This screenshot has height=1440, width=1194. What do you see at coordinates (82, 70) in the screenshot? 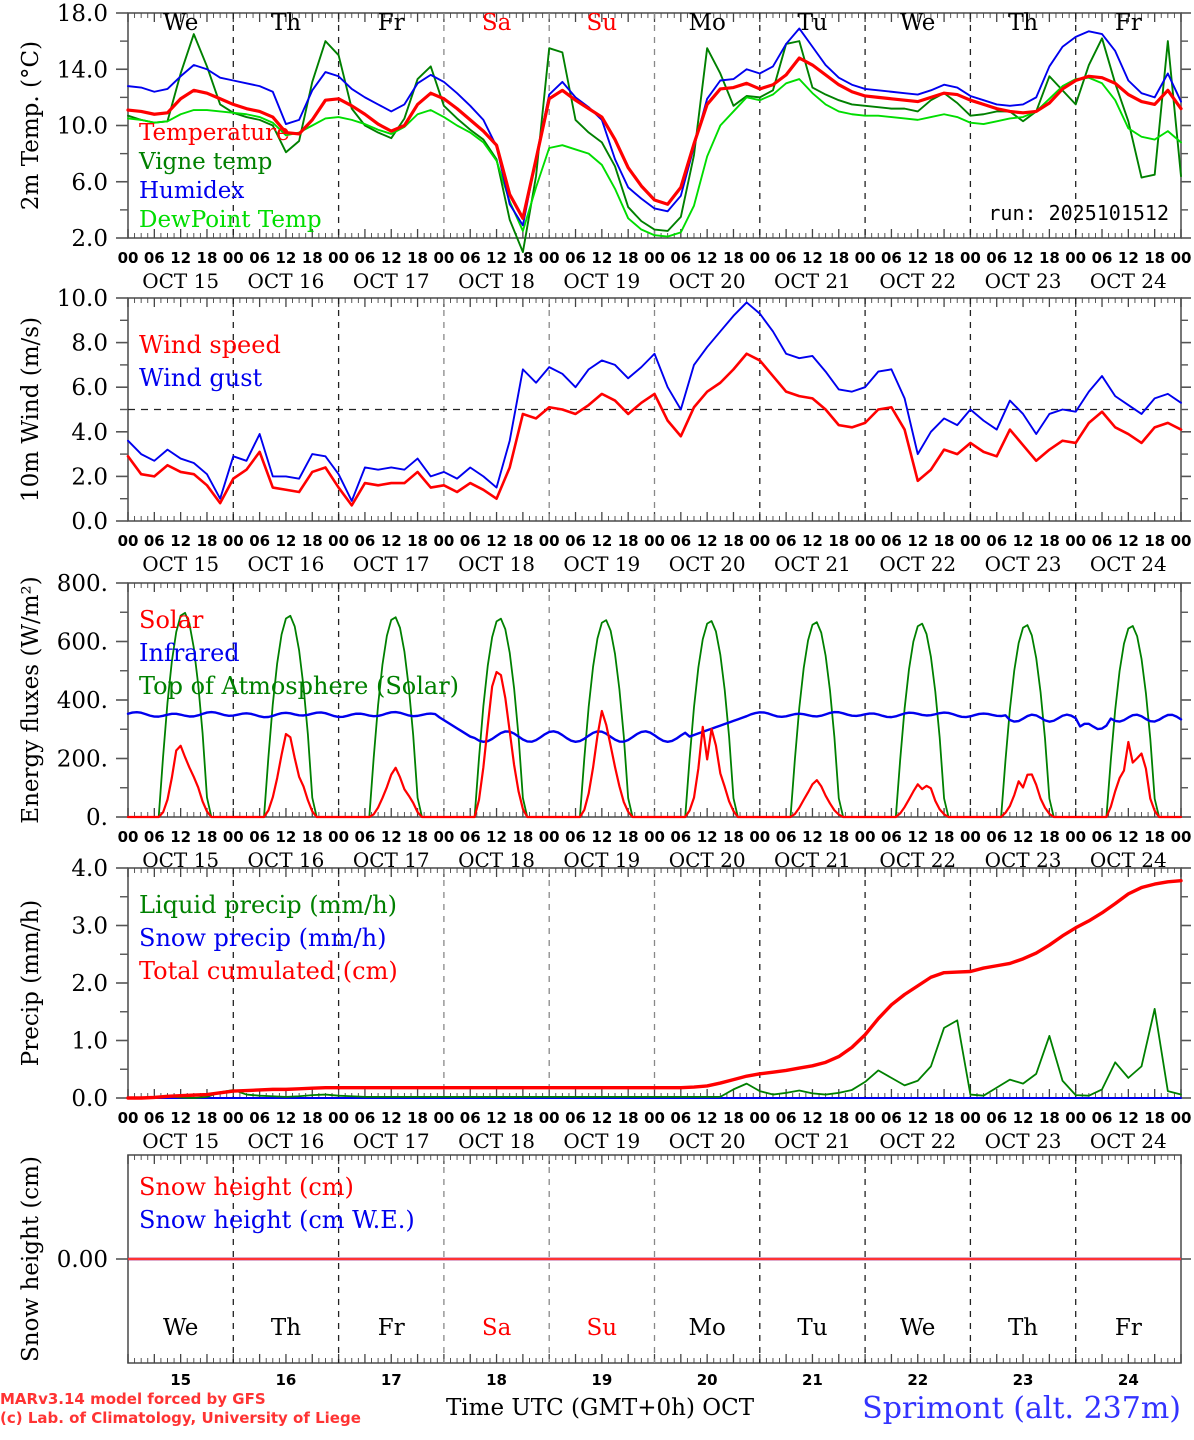
I see `y-tick-label: 14.0` at bounding box center [82, 70].